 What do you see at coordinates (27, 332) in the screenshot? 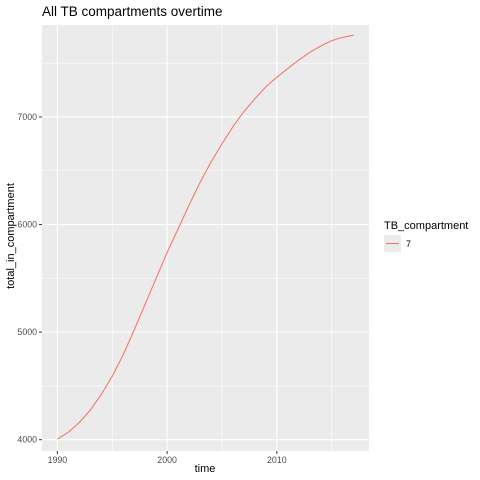
I see `y-tick-label: 5000` at bounding box center [27, 332].